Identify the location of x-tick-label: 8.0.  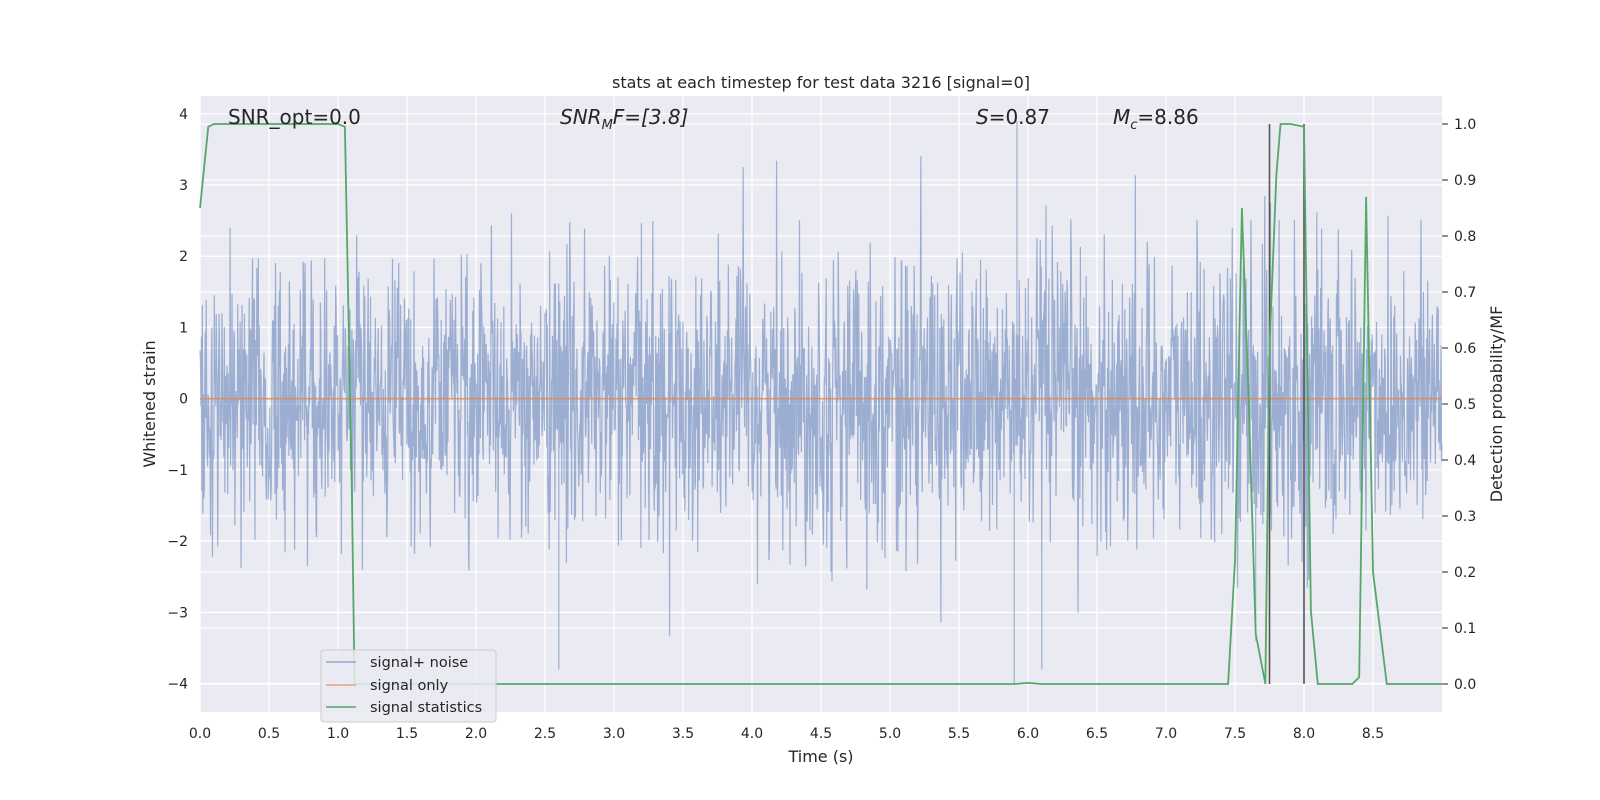
(1304, 734).